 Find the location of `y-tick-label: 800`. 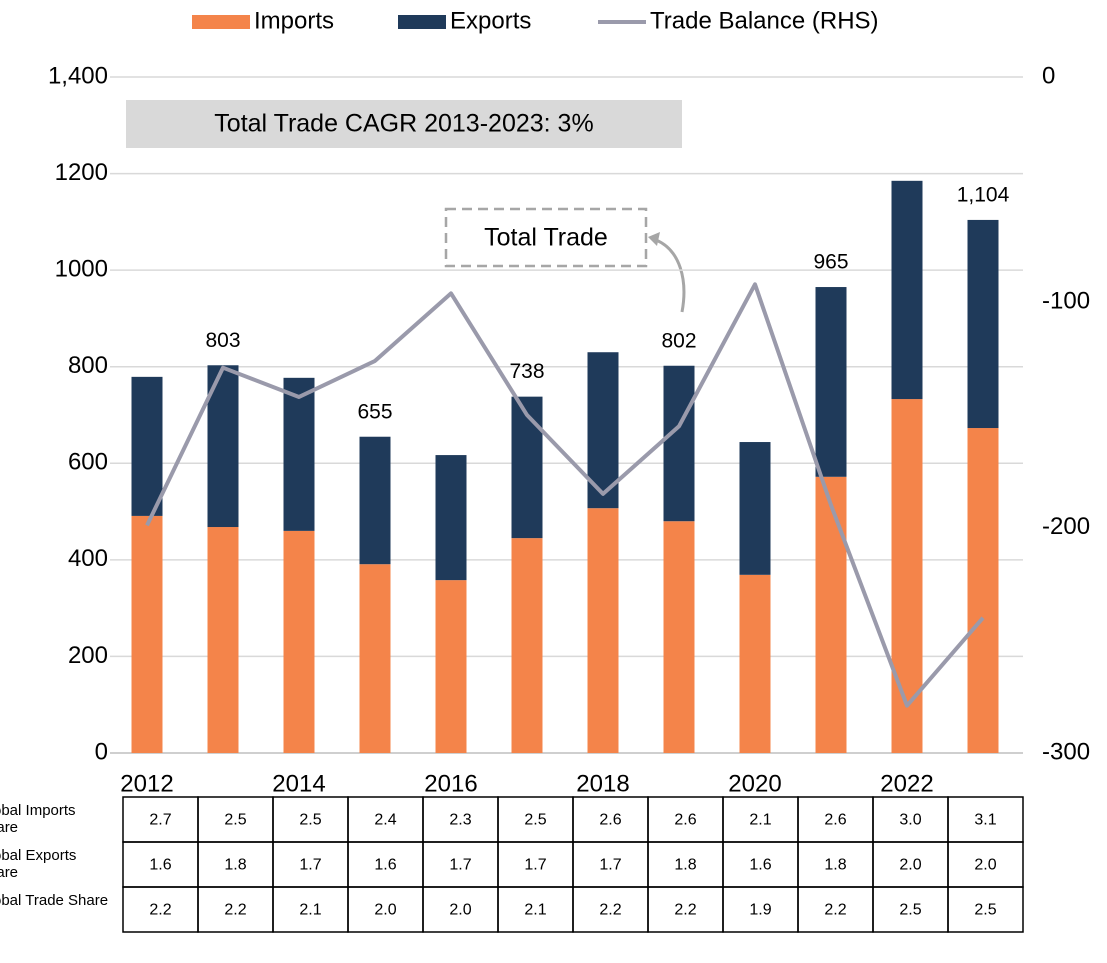

y-tick-label: 800 is located at coordinates (88, 365).